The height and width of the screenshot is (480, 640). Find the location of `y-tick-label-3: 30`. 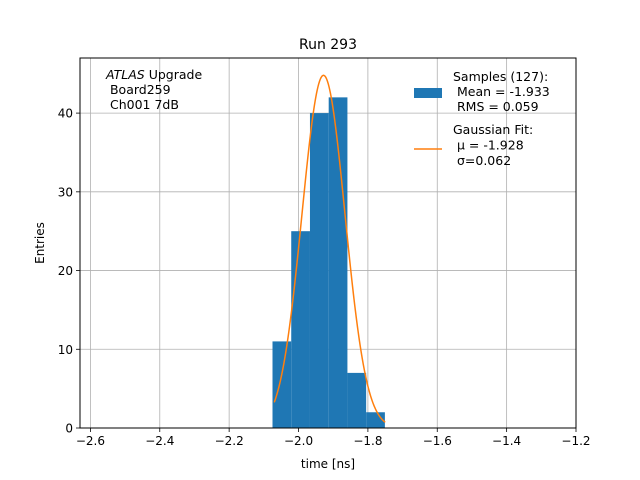

y-tick-label-3: 30 is located at coordinates (65, 192).